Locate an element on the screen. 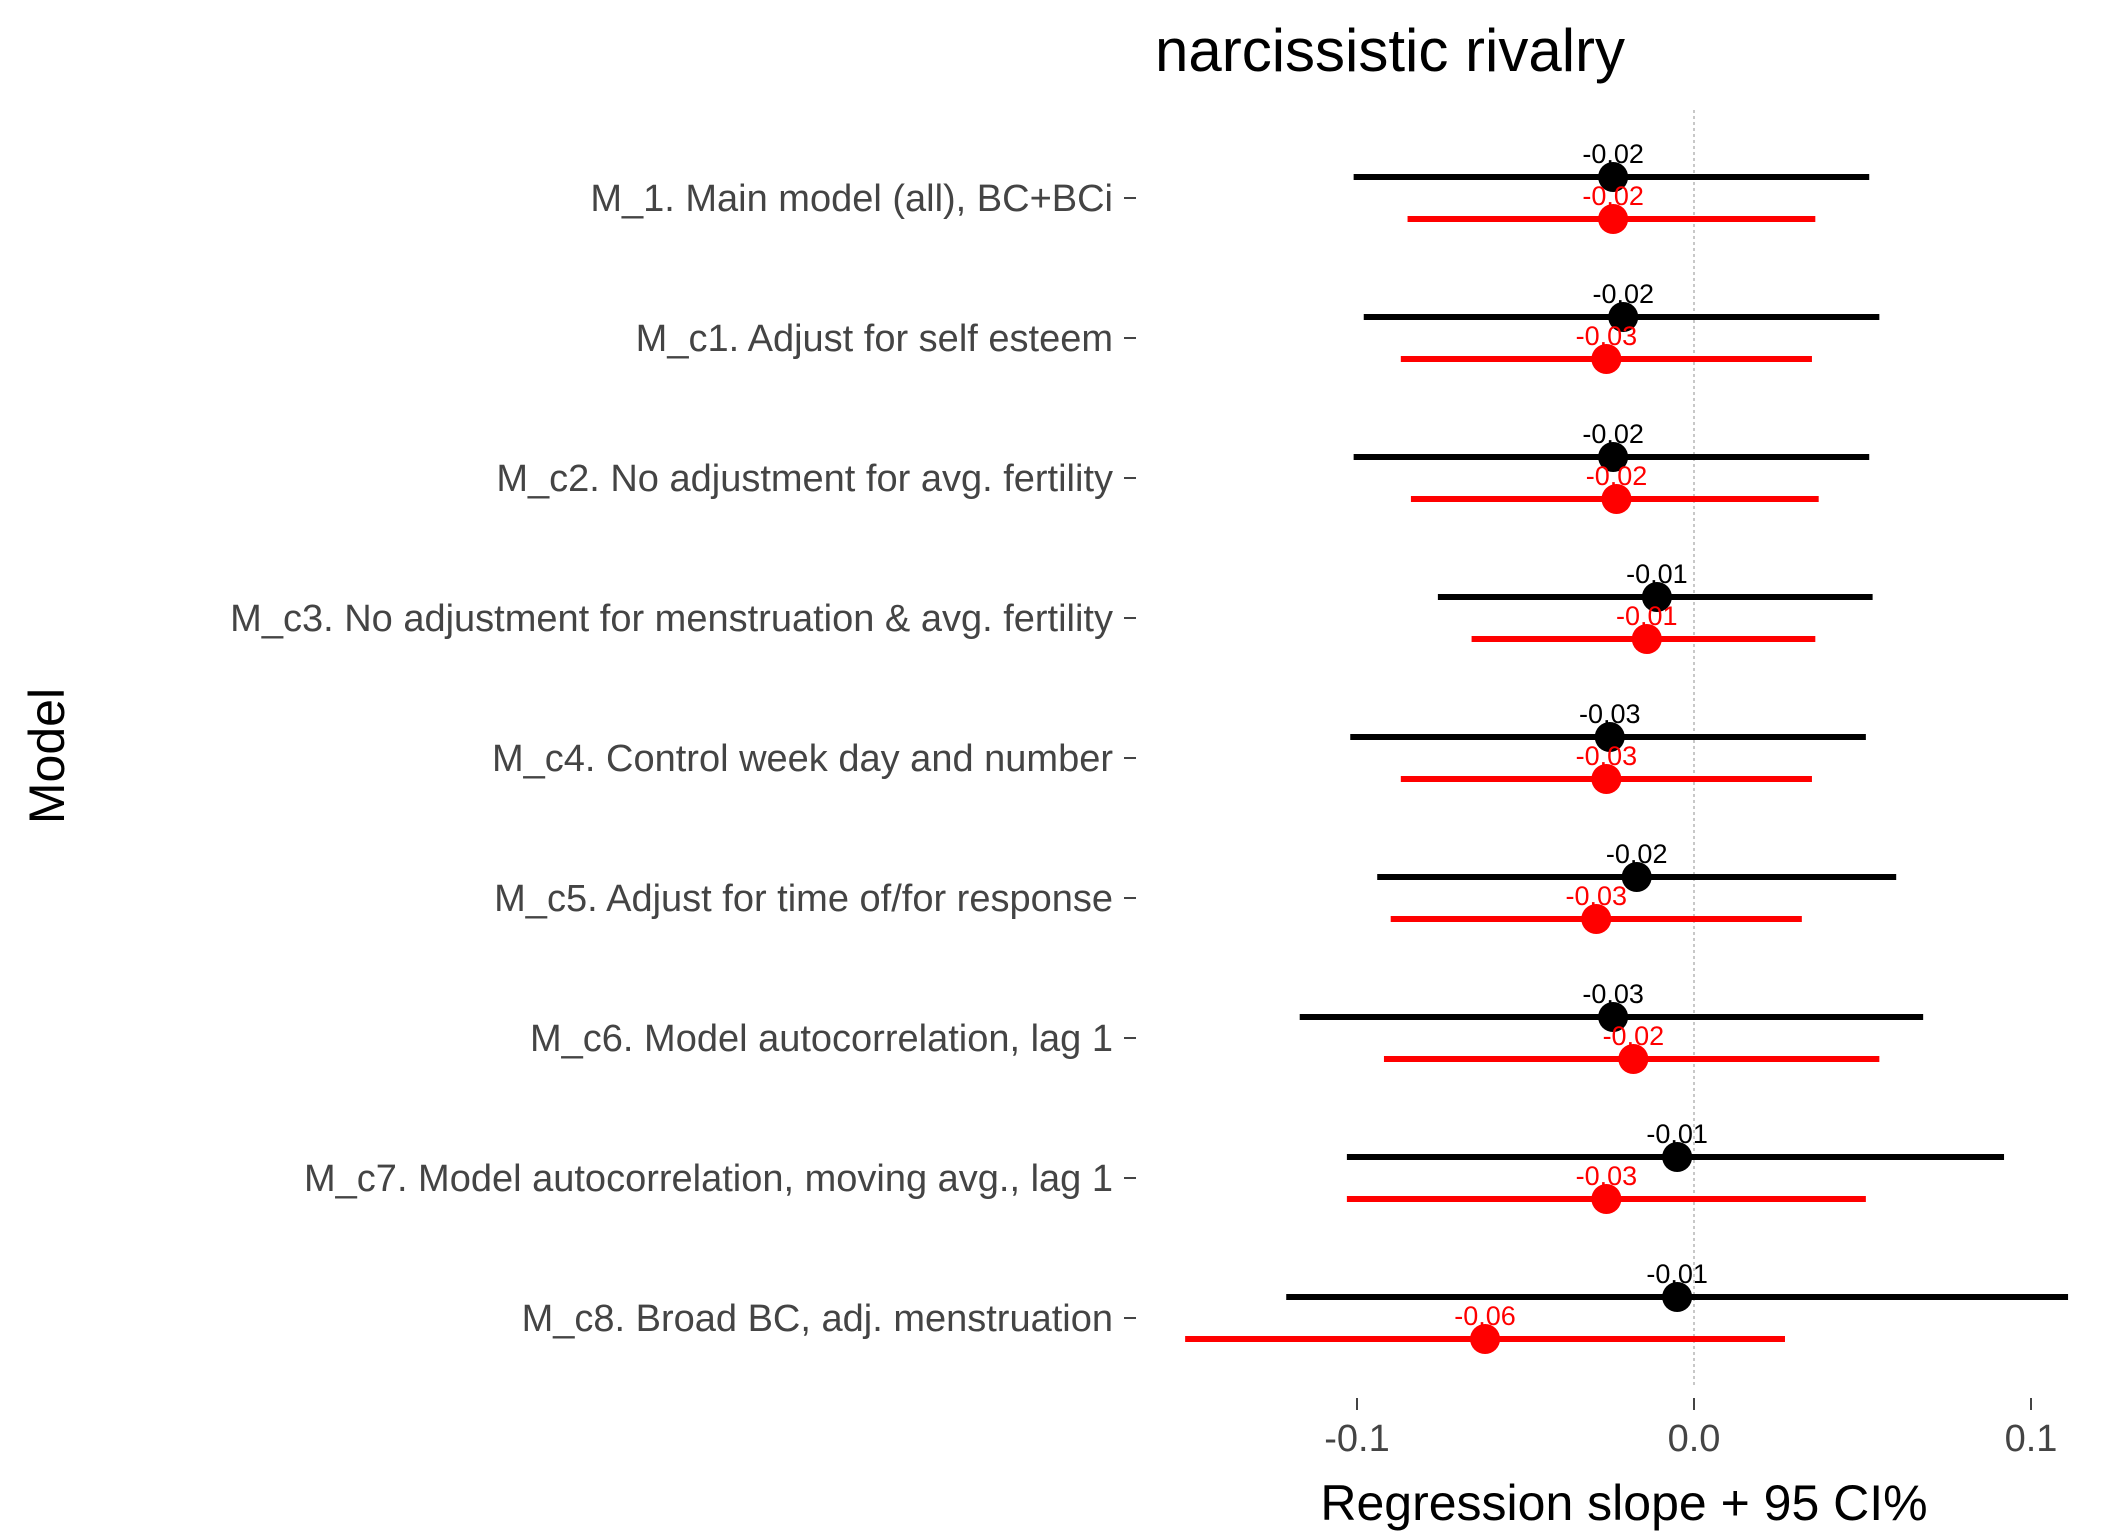 The image size is (2112, 1536). x-axis: -0.1 0.0 0.1 is located at coordinates (1690, 1429).